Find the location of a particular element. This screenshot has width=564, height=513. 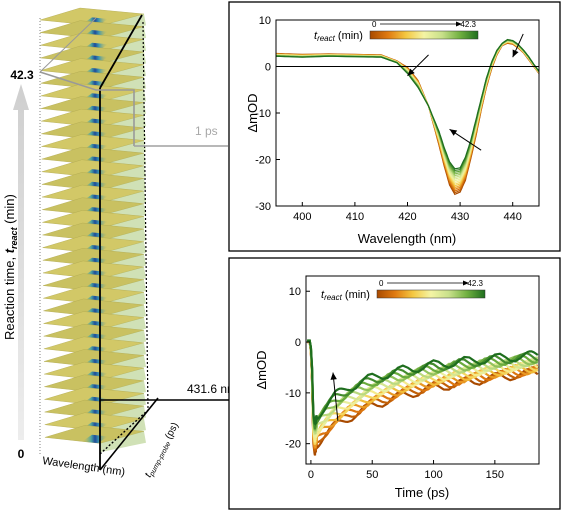

kinetics-y-tick-label: -20 is located at coordinates (293, 445).